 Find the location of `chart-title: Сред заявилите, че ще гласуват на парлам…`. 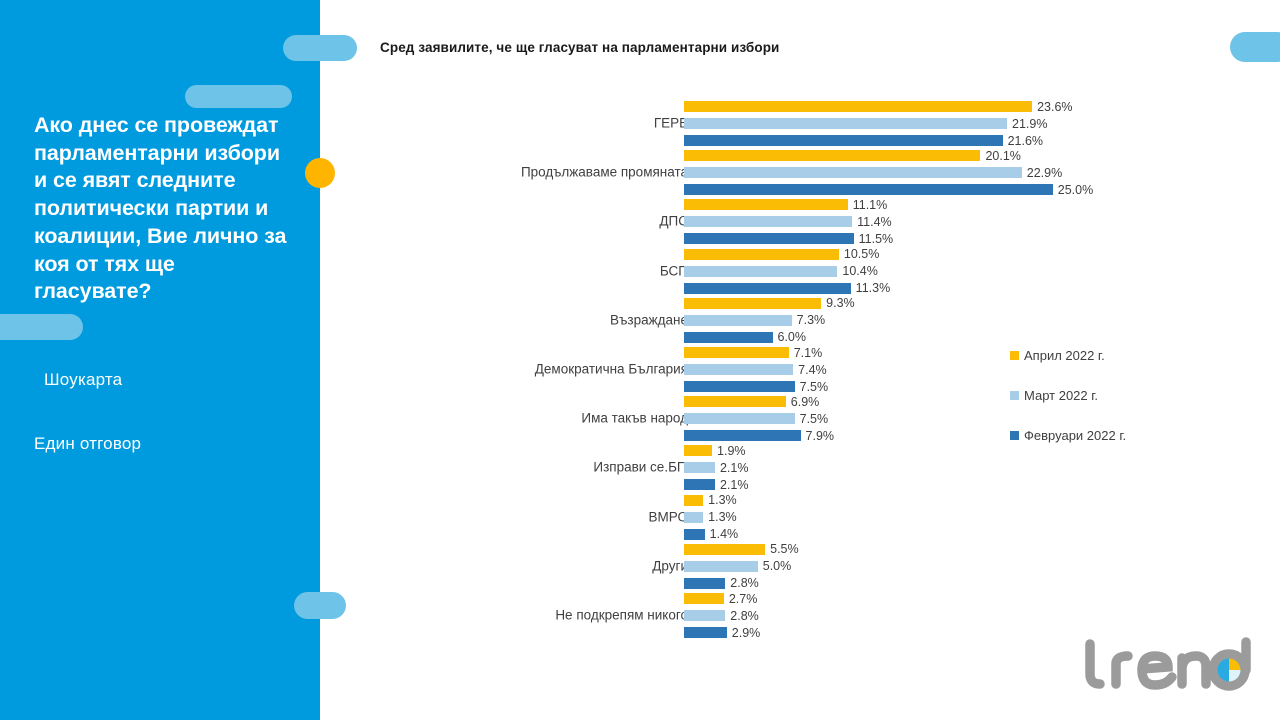

chart-title: Сред заявилите, че ще гласуват на парлам… is located at coordinates (580, 47).